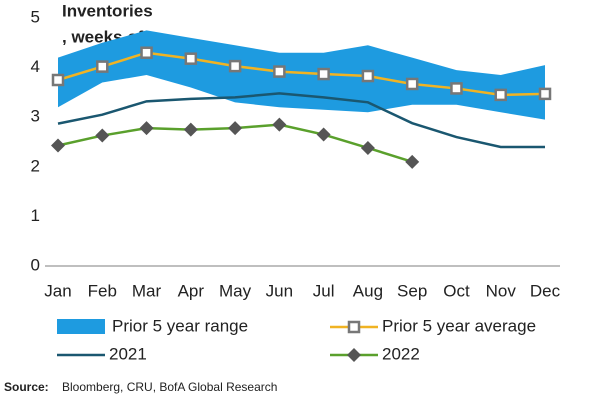 This screenshot has width=600, height=401. Describe the element at coordinates (456, 290) in the screenshot. I see `x-tick-label: Oct` at that location.